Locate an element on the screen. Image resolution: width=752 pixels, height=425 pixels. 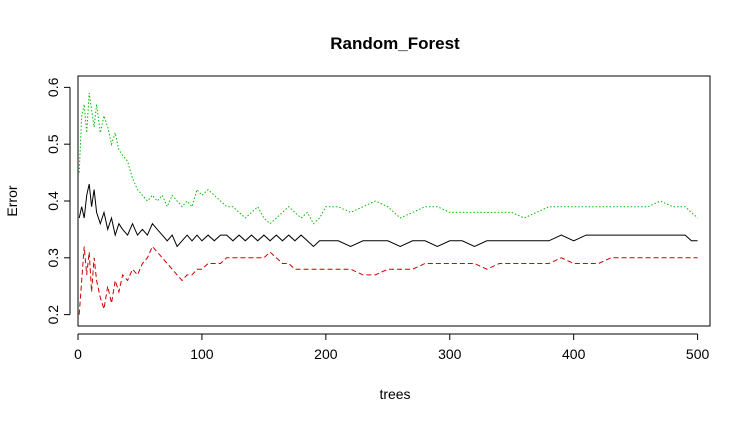
y-tick-label: 0.2 is located at coordinates (53, 315).